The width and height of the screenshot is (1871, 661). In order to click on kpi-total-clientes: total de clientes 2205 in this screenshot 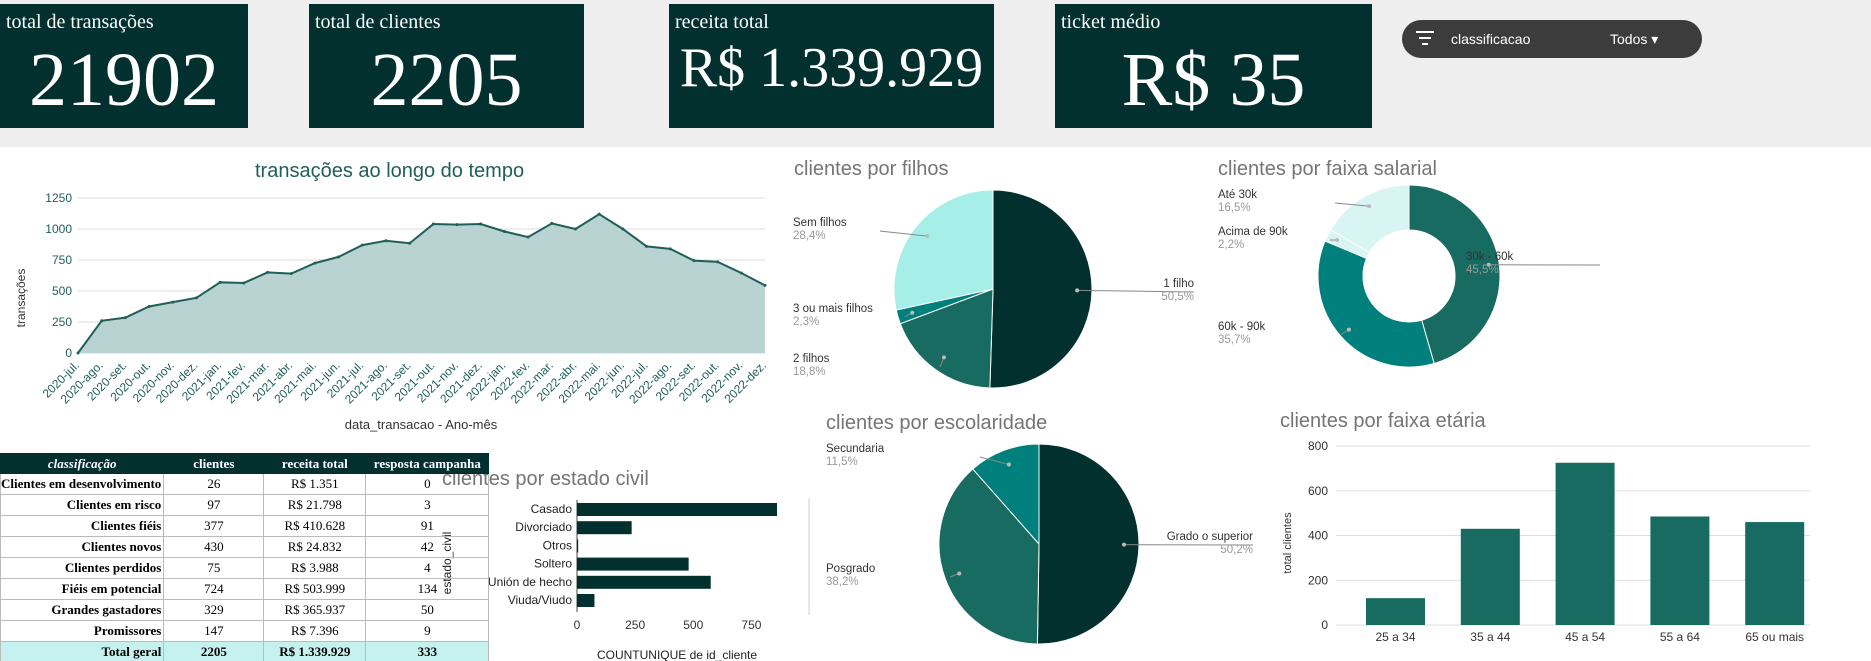, I will do `click(446, 66)`.